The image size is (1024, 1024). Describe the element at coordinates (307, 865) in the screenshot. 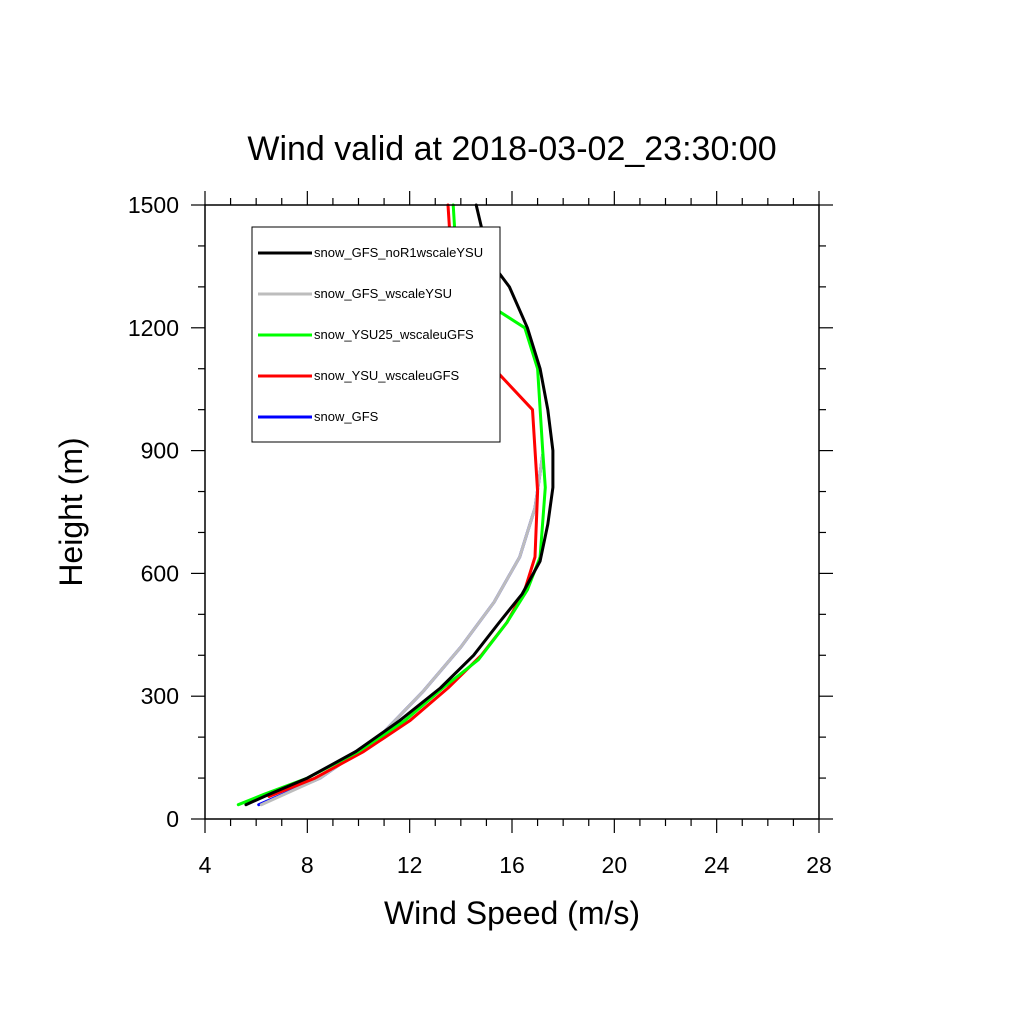

I see `x-tick-label: 8` at that location.